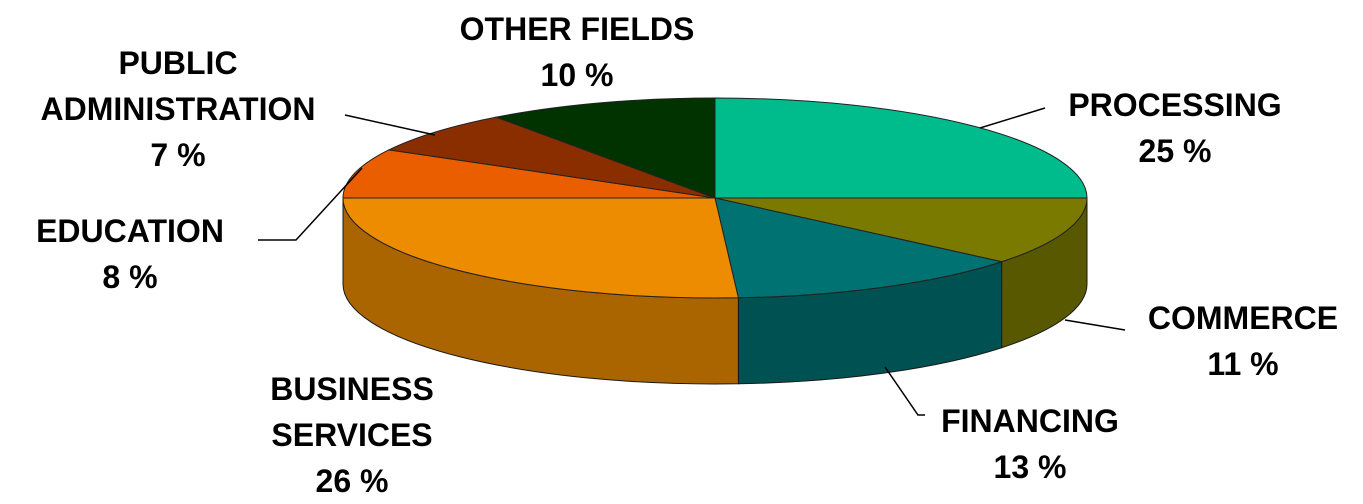 The height and width of the screenshot is (504, 1363). What do you see at coordinates (577, 29) in the screenshot?
I see `category-name: OTHER FIELDS` at bounding box center [577, 29].